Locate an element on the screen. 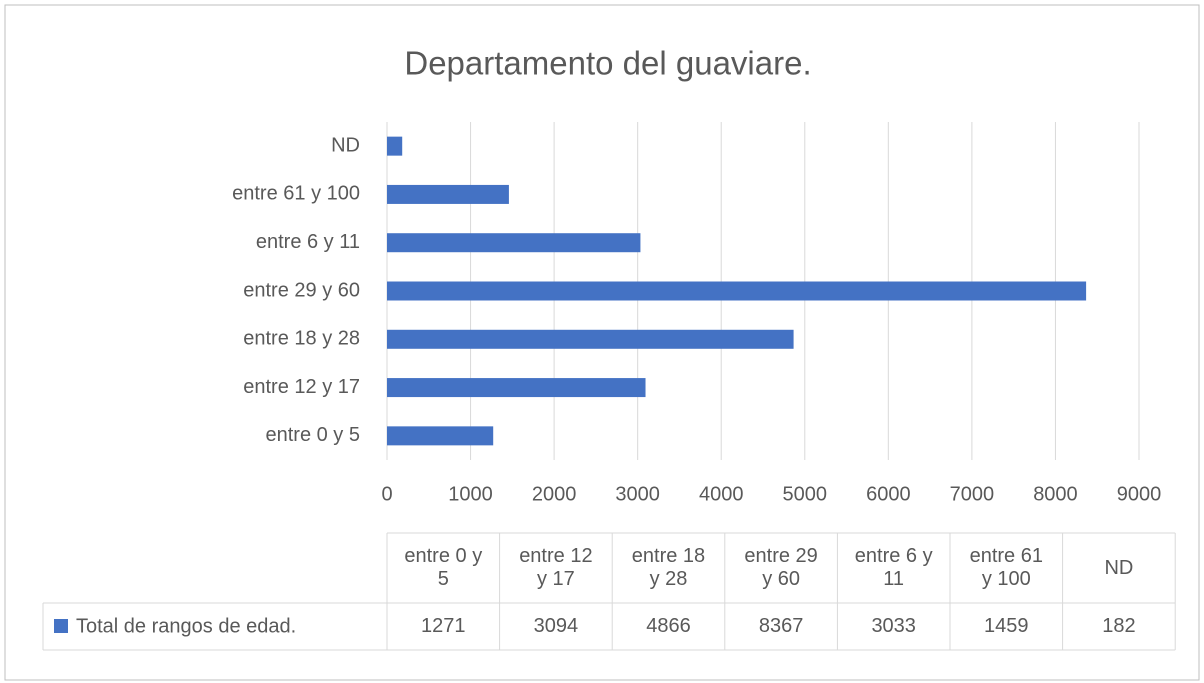  y-tick-label: entre 29 y 60 is located at coordinates (301, 290).